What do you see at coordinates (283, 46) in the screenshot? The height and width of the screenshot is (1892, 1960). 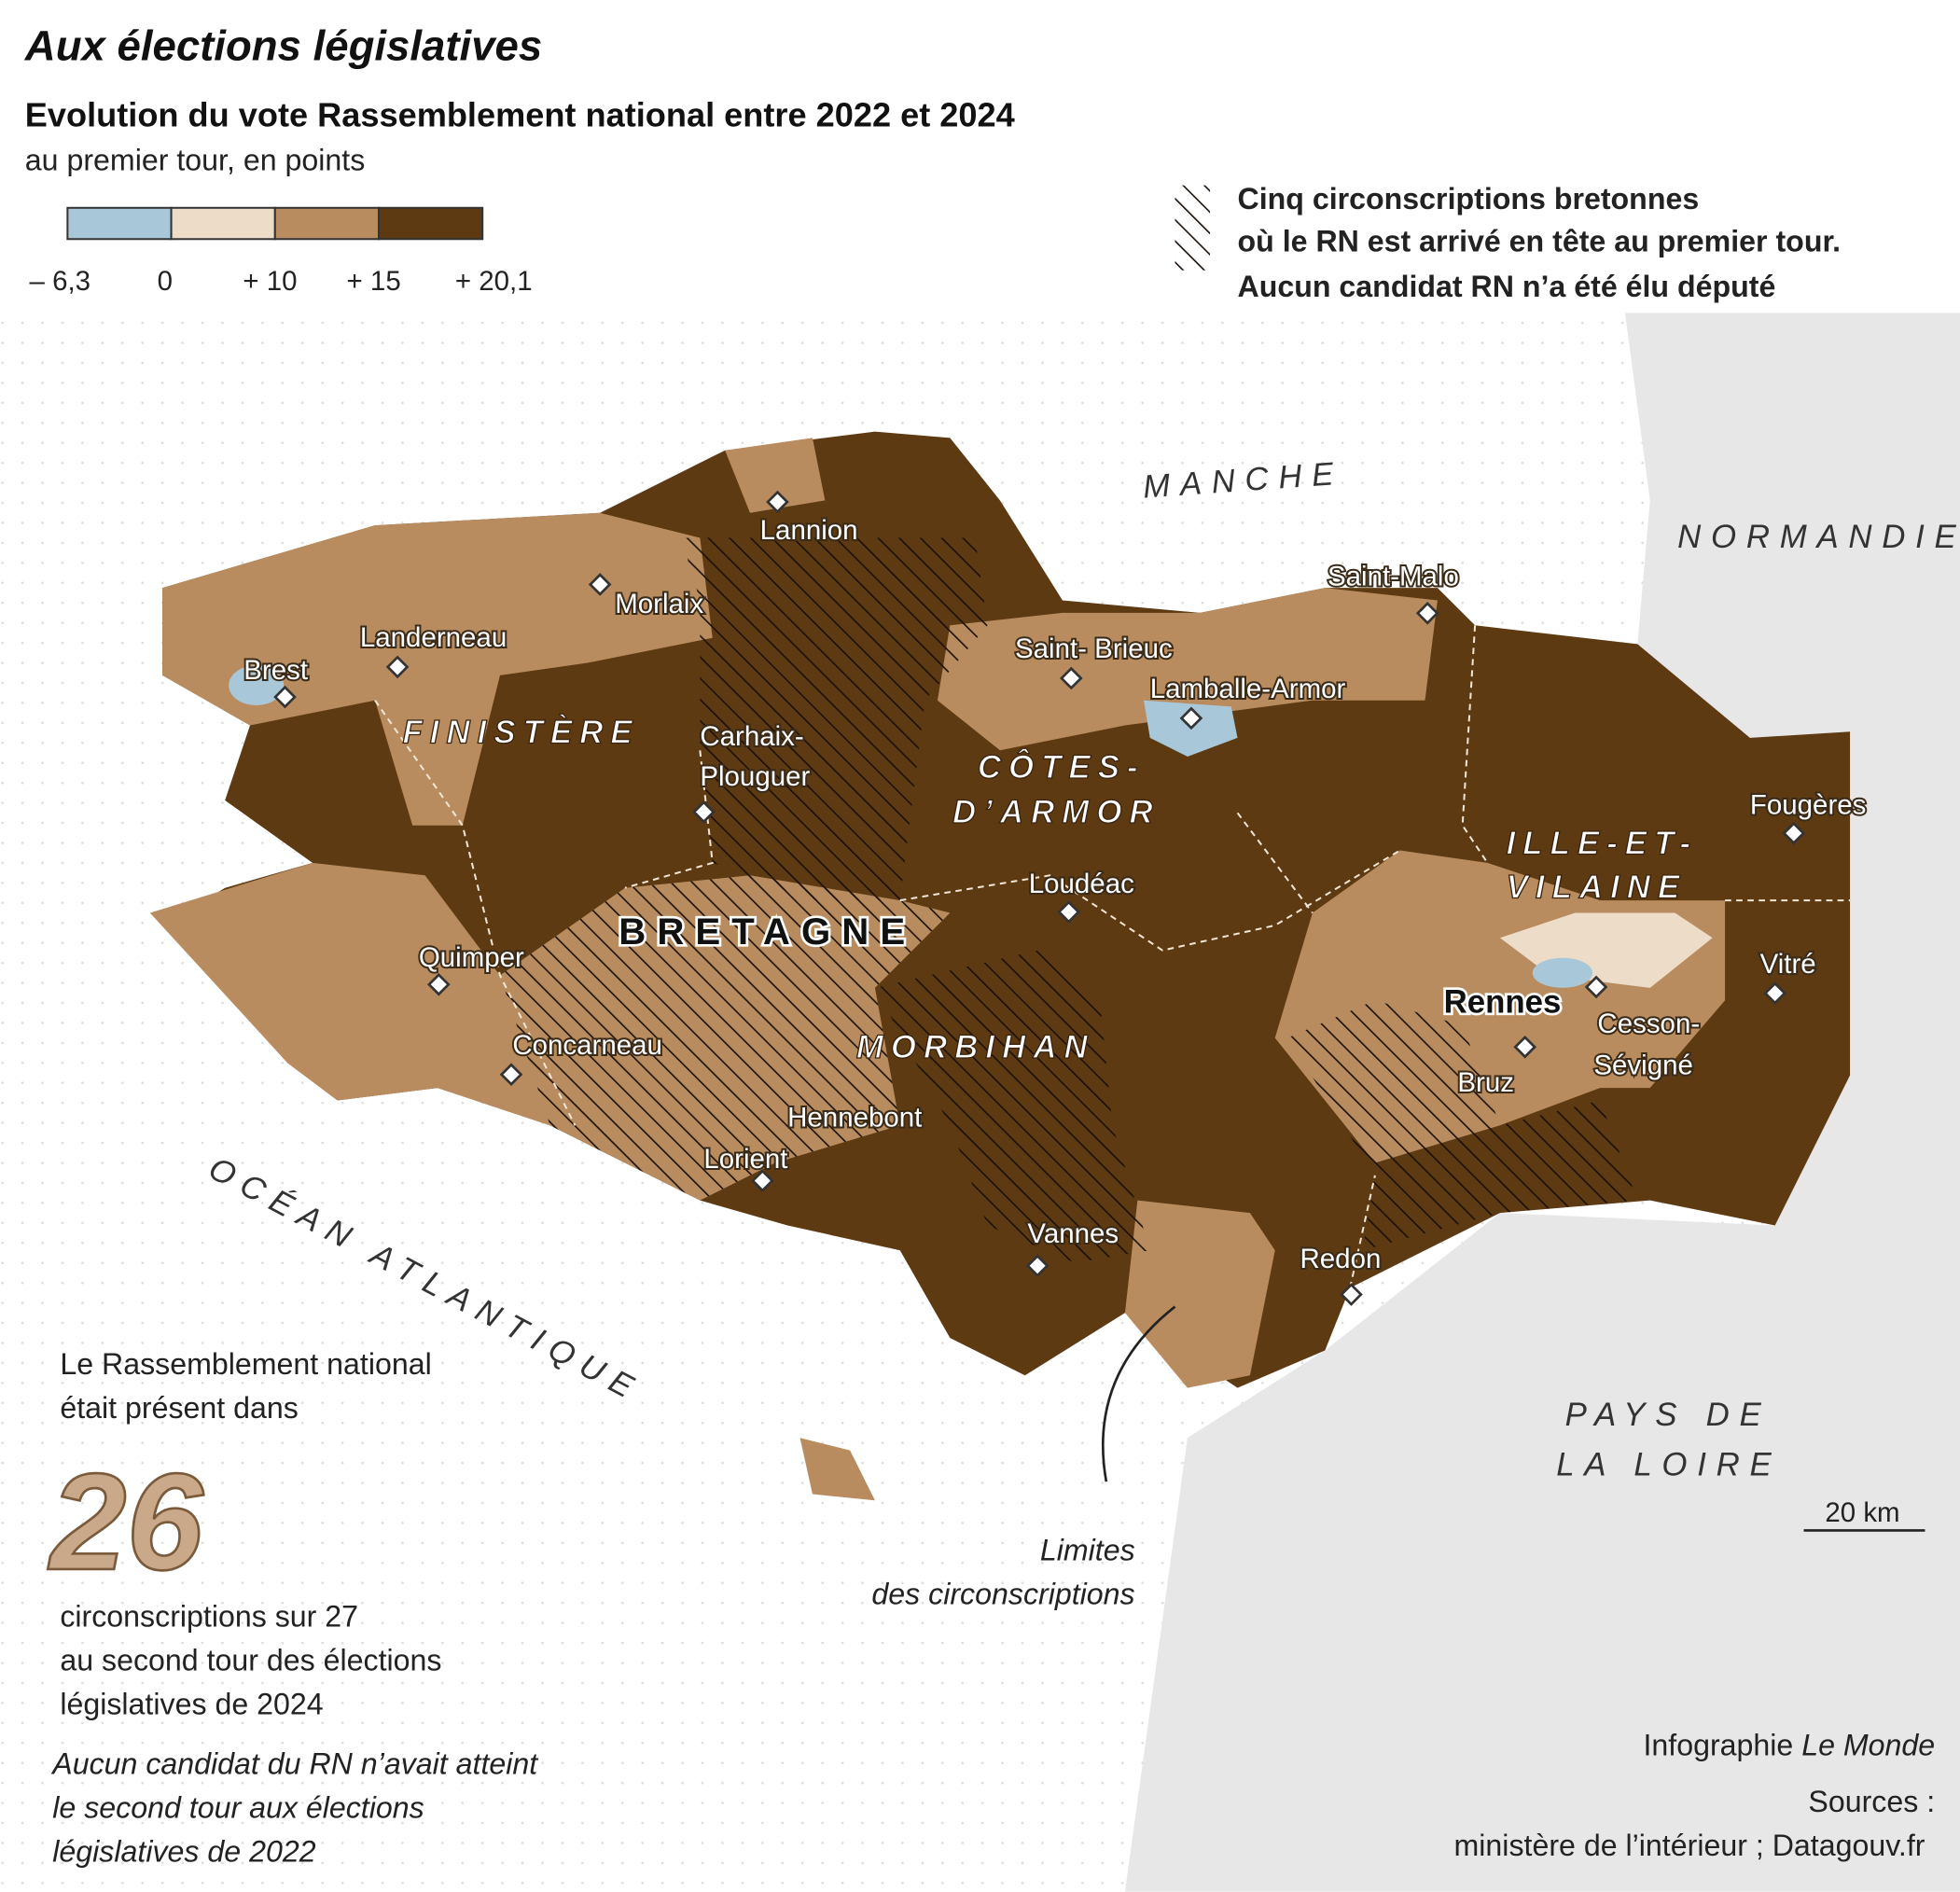 I see `title: Aux élections législatives` at bounding box center [283, 46].